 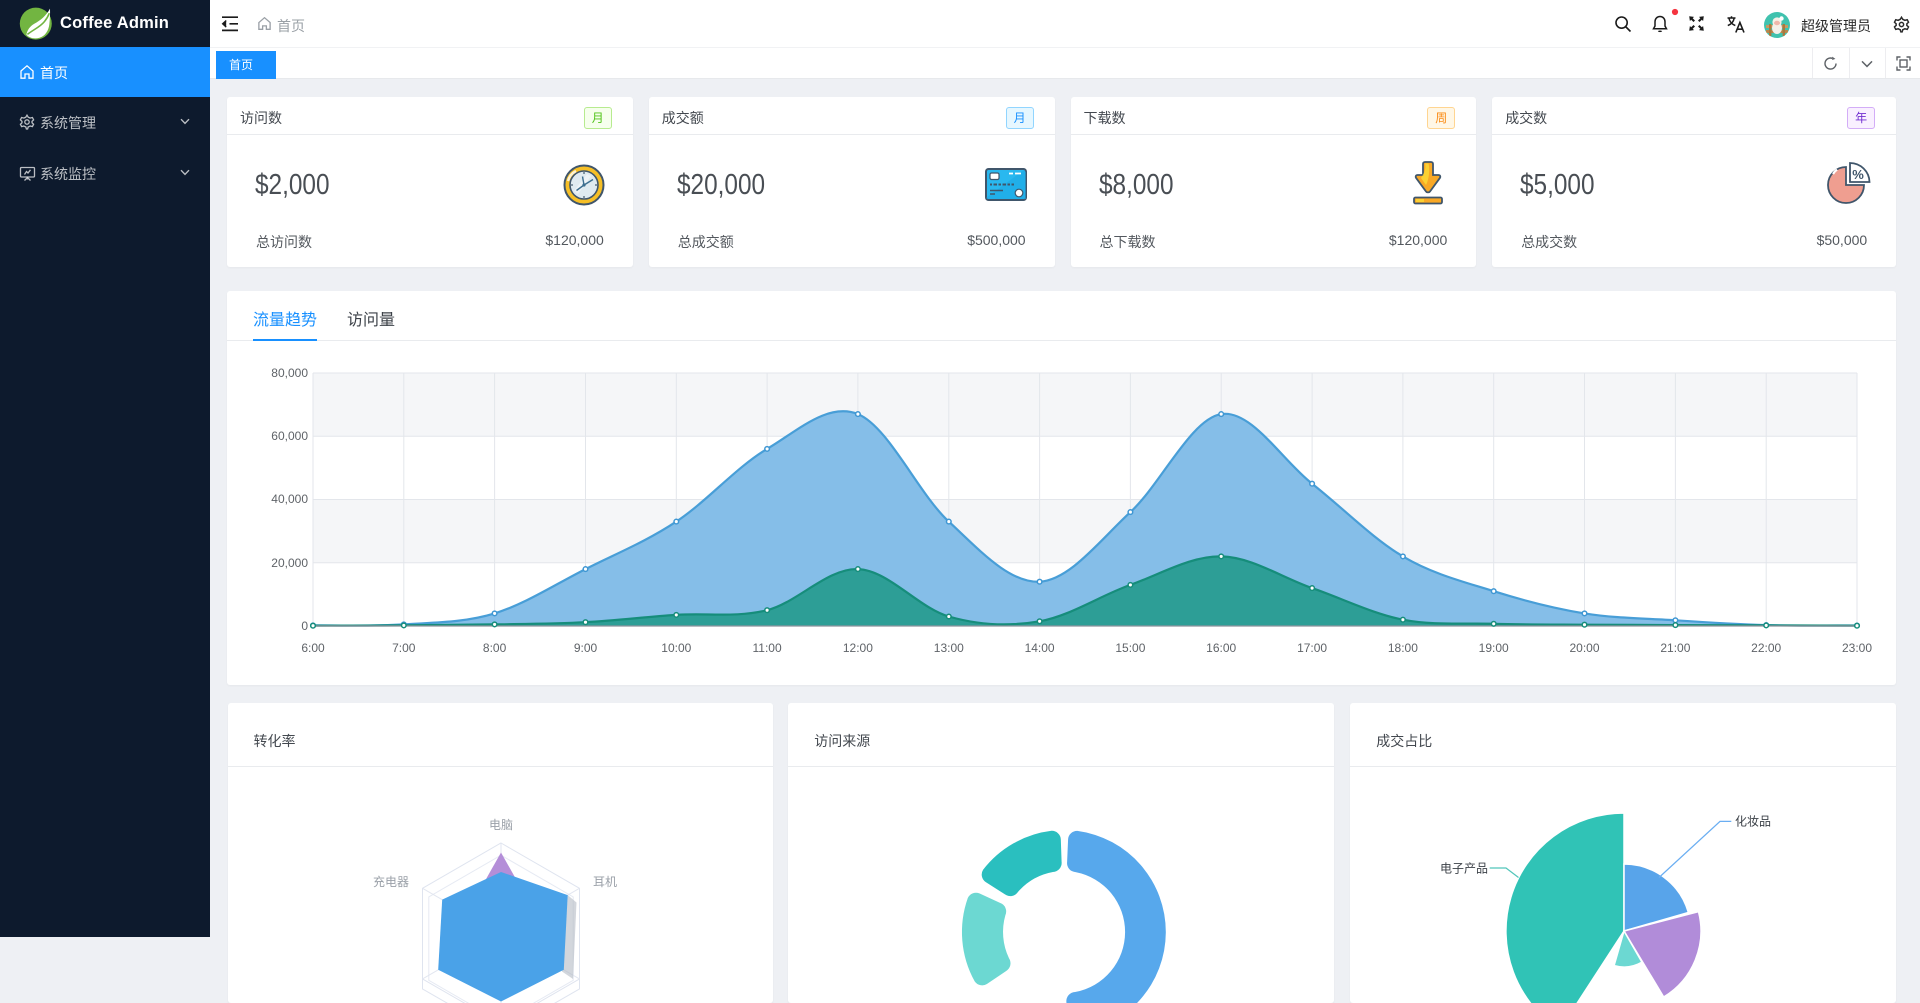 What do you see at coordinates (500, 825) in the screenshot?
I see `svg-text: 电脑` at bounding box center [500, 825].